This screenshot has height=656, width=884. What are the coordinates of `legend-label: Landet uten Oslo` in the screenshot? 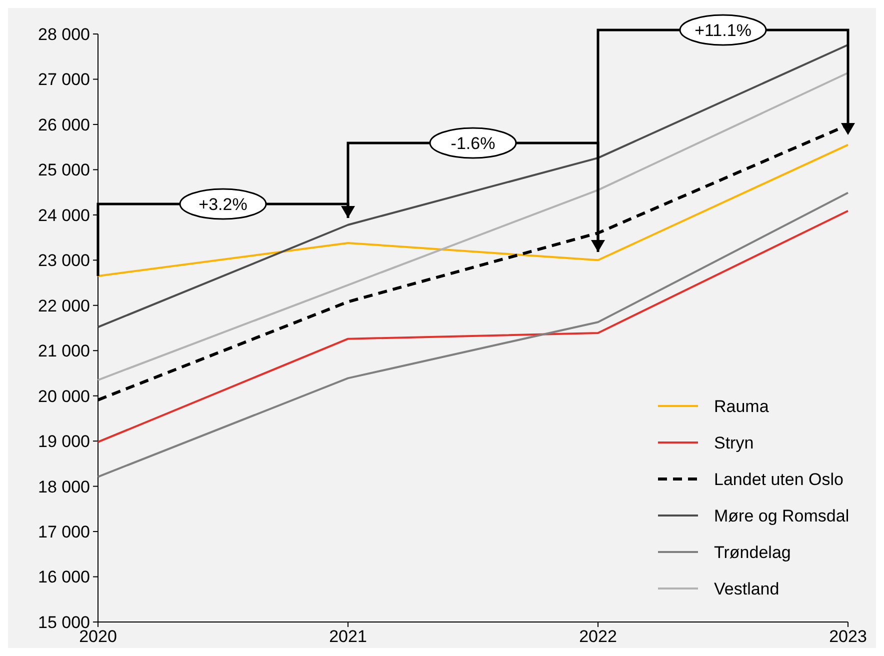 It's located at (779, 479).